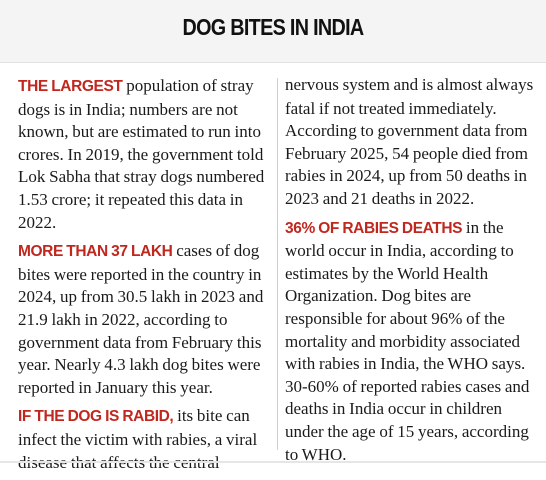 The height and width of the screenshot is (480, 546). I want to click on page-title: DOG BITES IN INDIA, so click(273, 27).